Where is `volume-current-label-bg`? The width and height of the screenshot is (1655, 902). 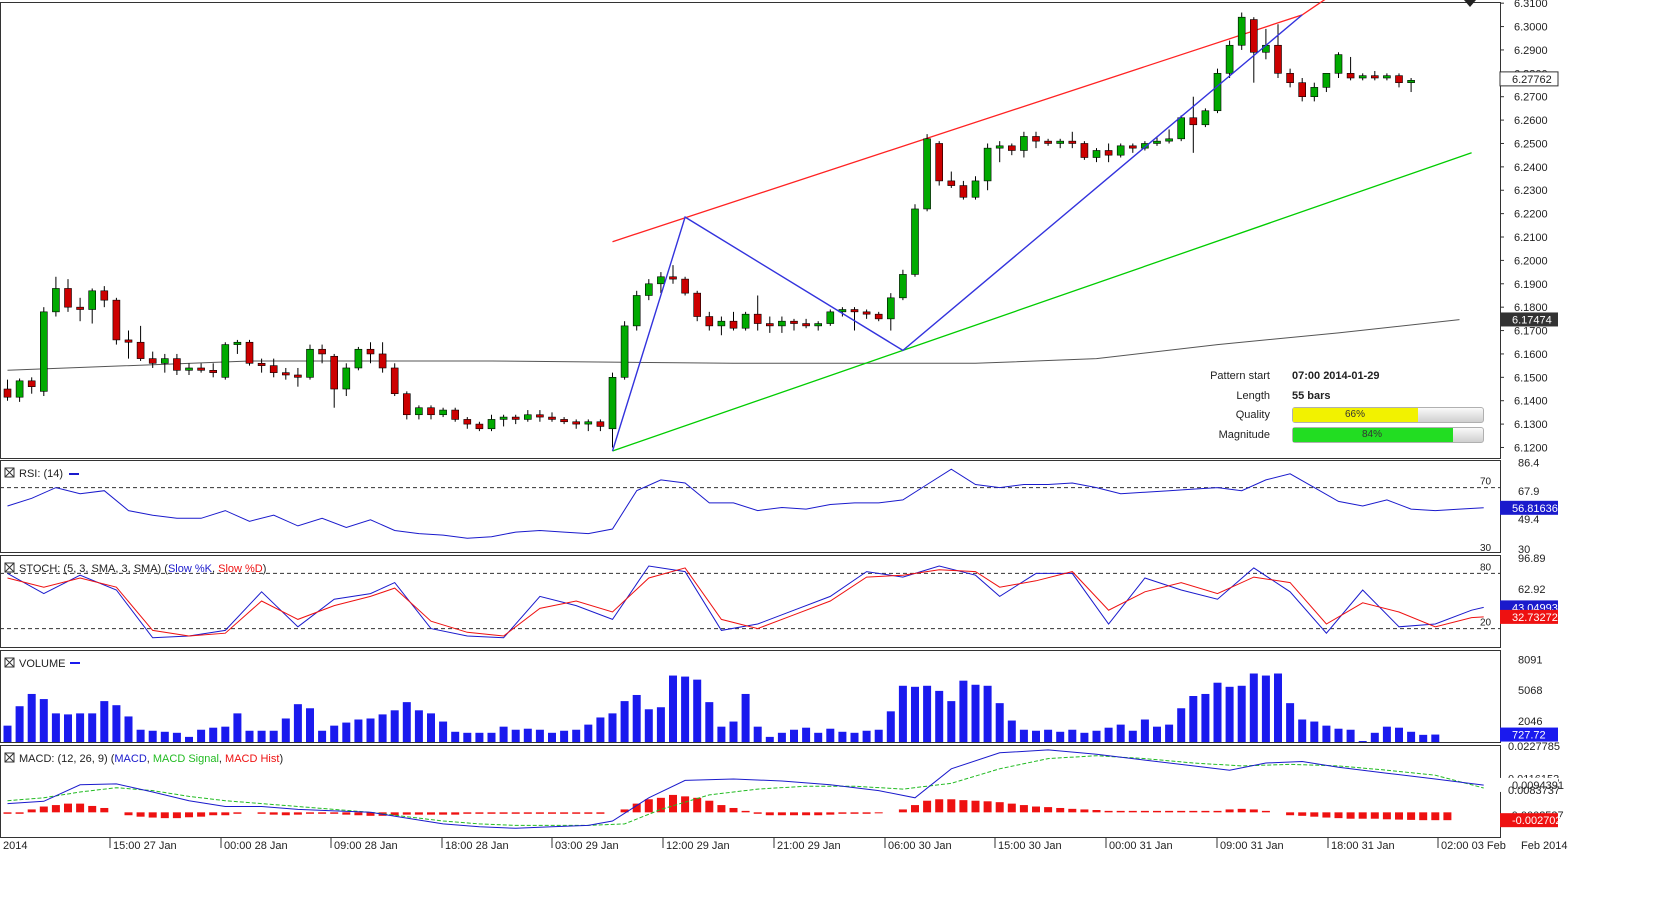
volume-current-label-bg is located at coordinates (1529, 734).